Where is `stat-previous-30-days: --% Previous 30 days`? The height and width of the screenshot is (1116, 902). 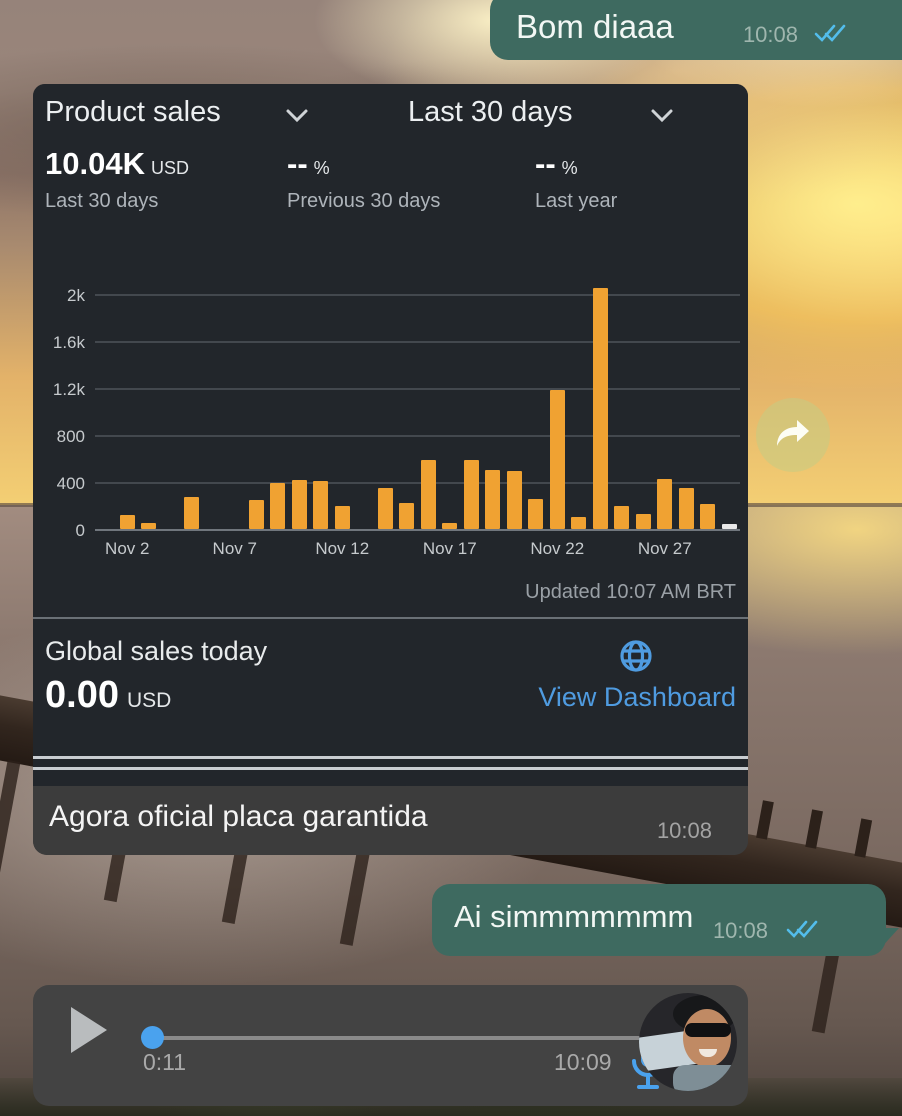
stat-previous-30-days: --% Previous 30 days is located at coordinates (363, 179).